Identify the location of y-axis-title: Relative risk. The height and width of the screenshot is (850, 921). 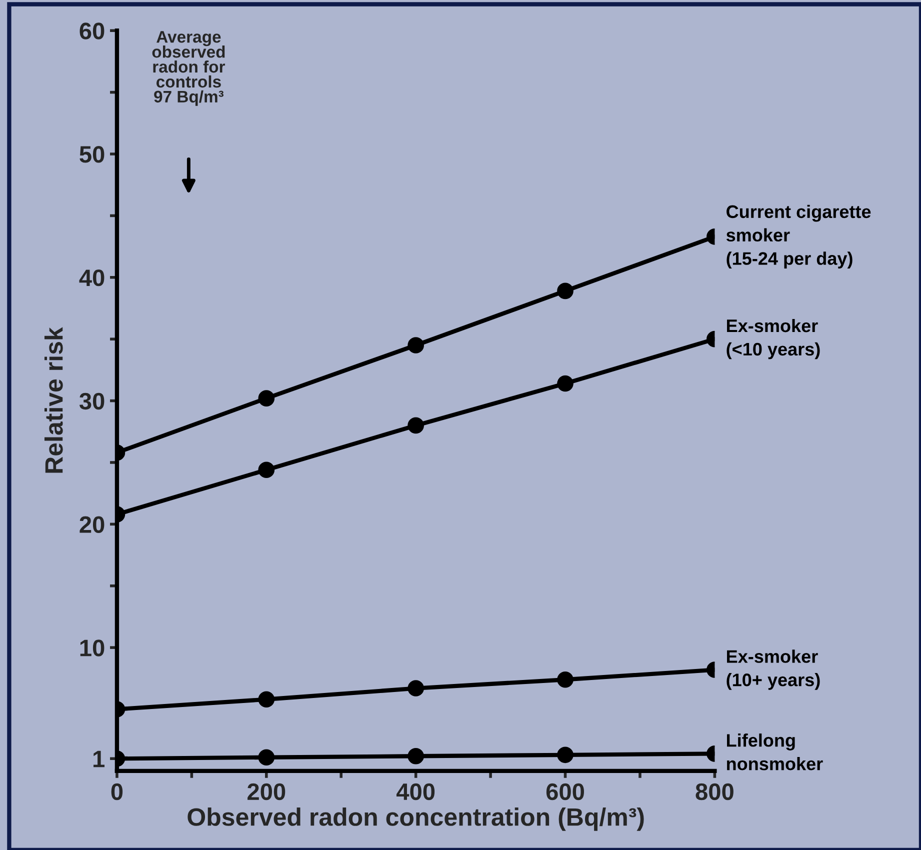
(53, 400).